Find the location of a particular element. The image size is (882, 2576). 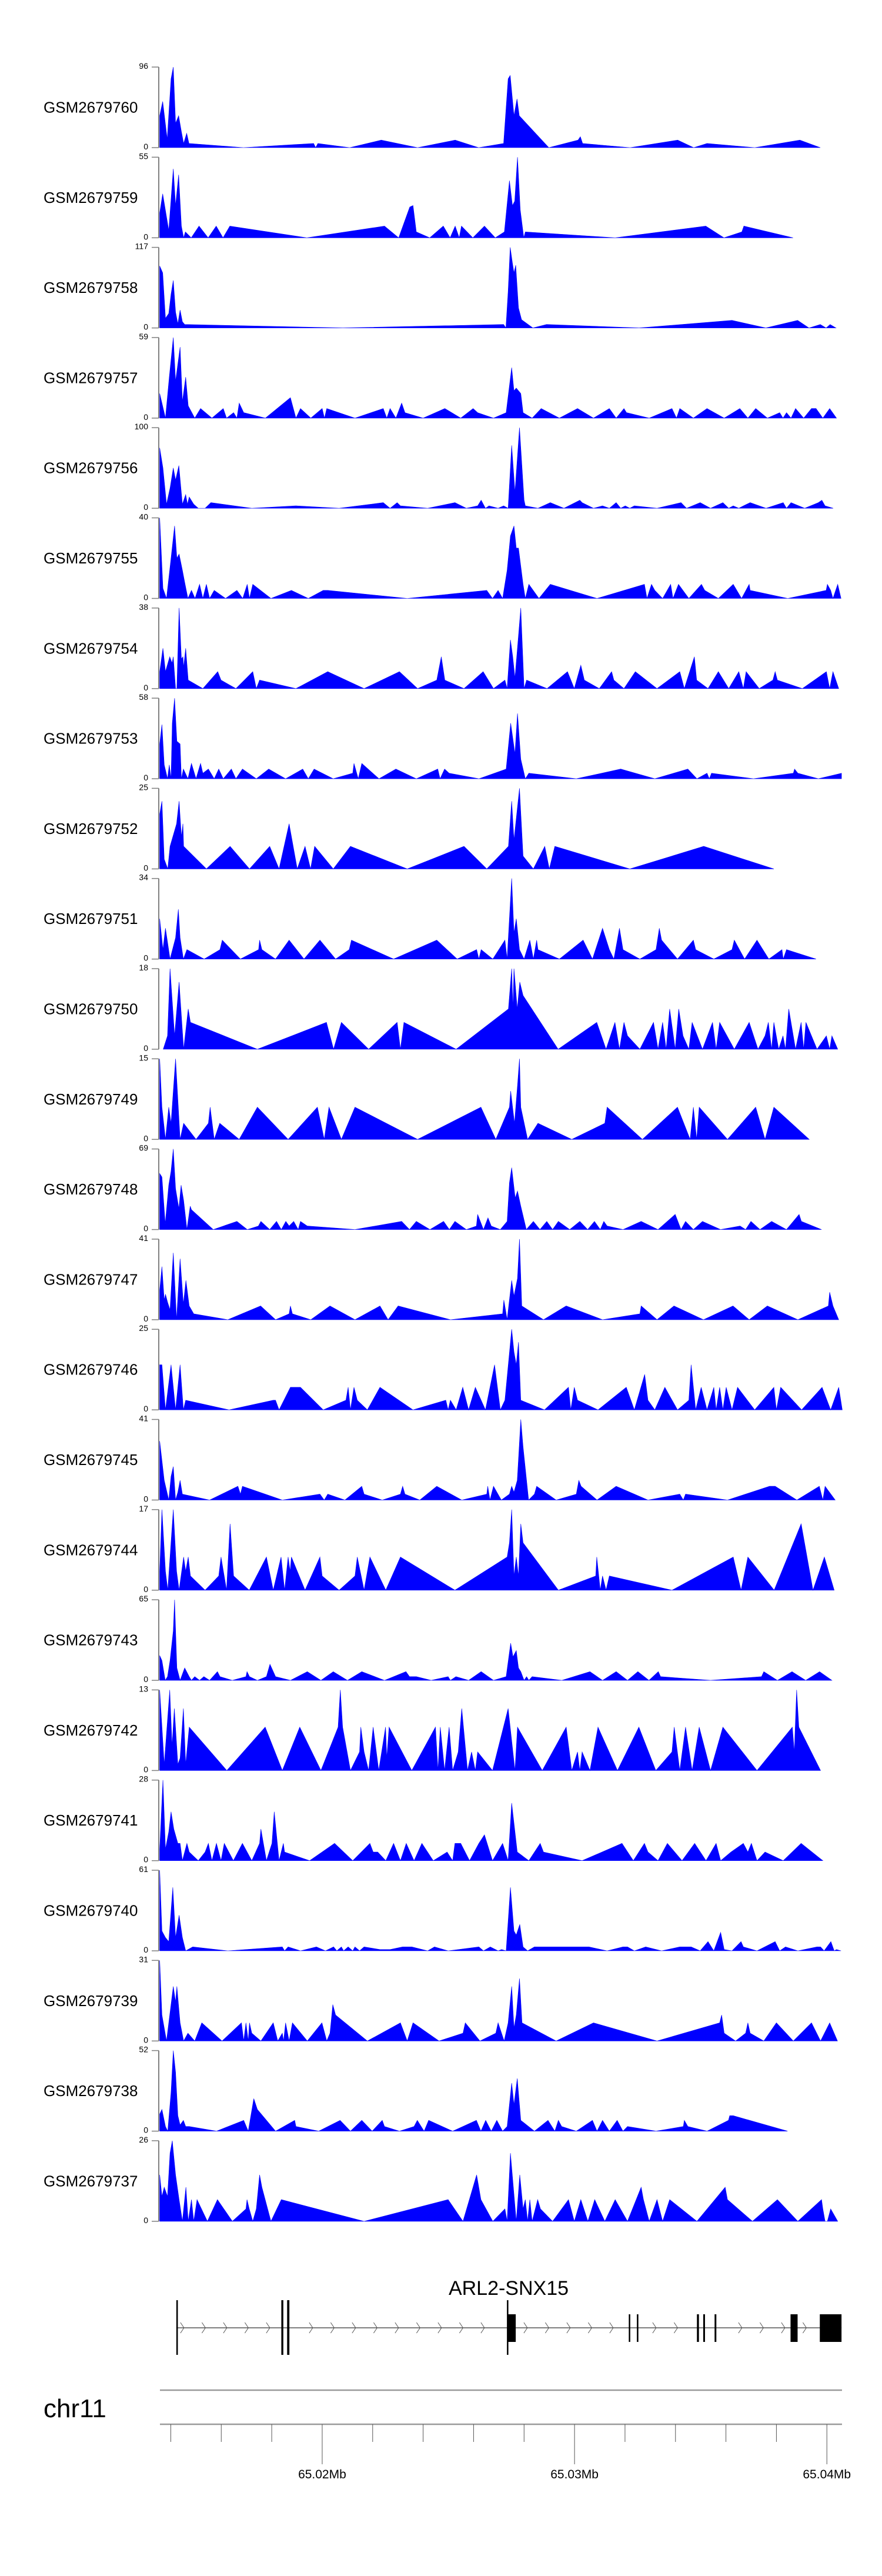

y-tick-label-max: 69 is located at coordinates (143, 1148).